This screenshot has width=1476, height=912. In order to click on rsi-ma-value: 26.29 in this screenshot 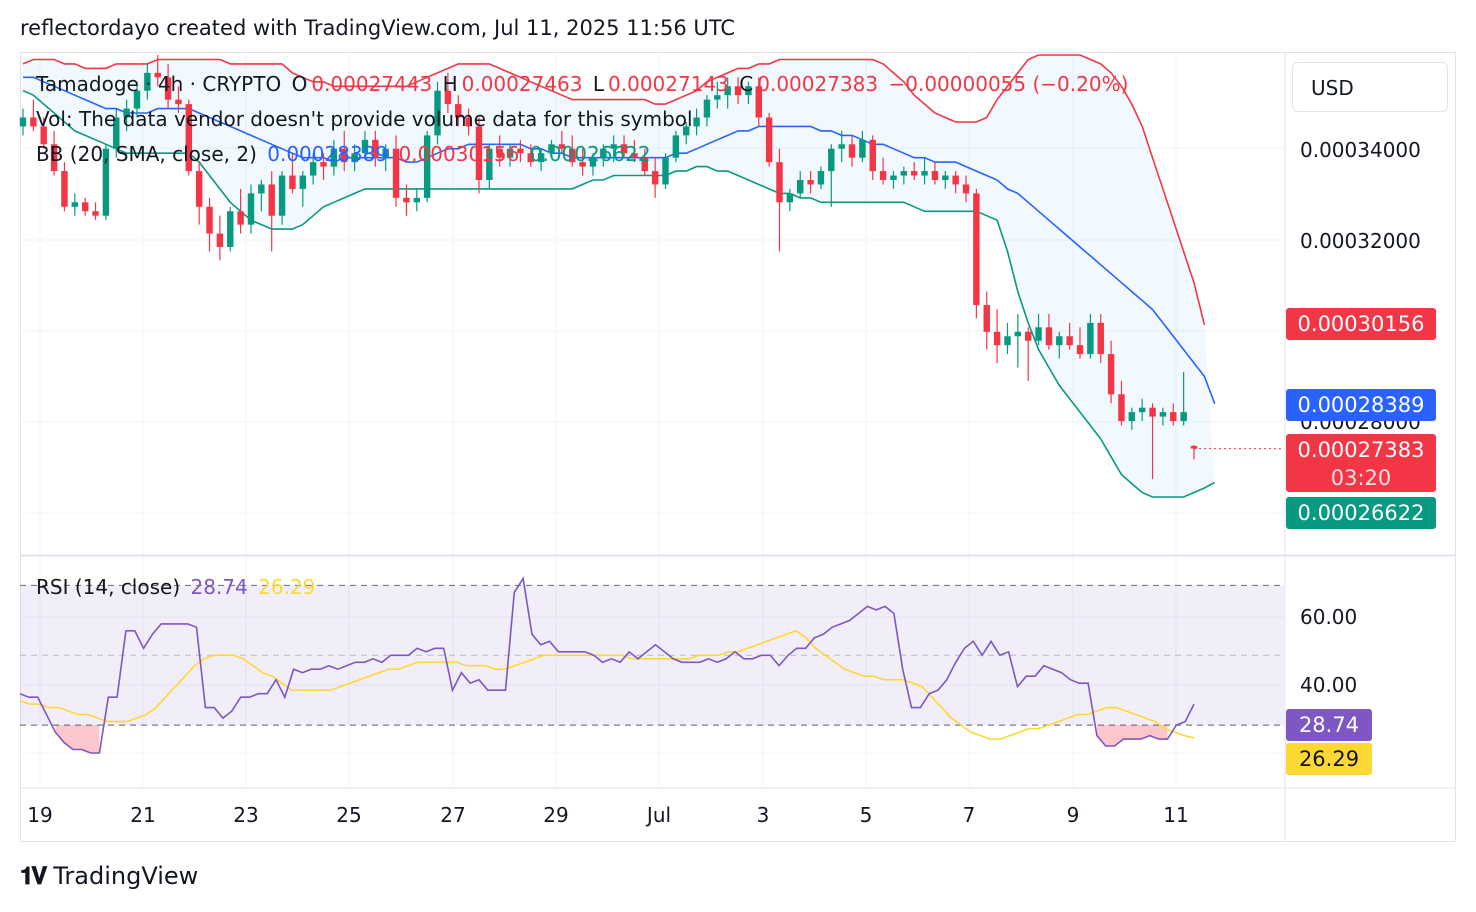, I will do `click(287, 587)`.